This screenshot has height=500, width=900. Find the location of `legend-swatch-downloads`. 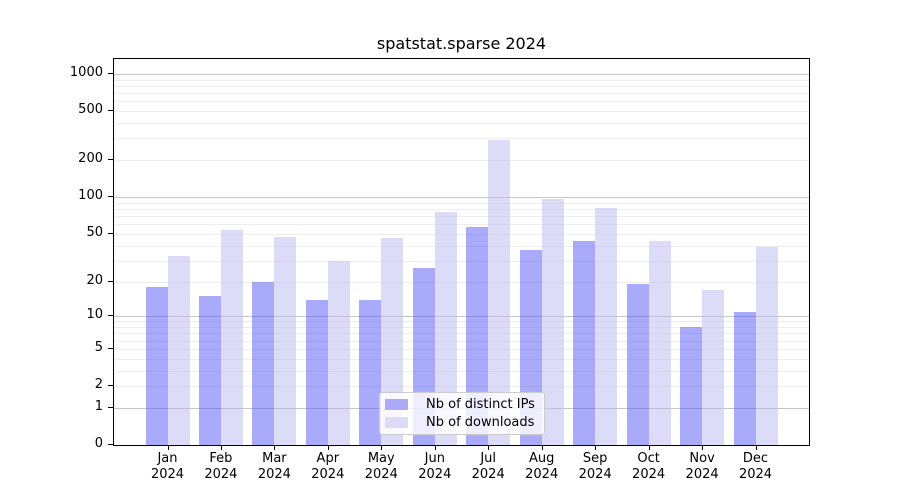

legend-swatch-downloads is located at coordinates (396, 422).